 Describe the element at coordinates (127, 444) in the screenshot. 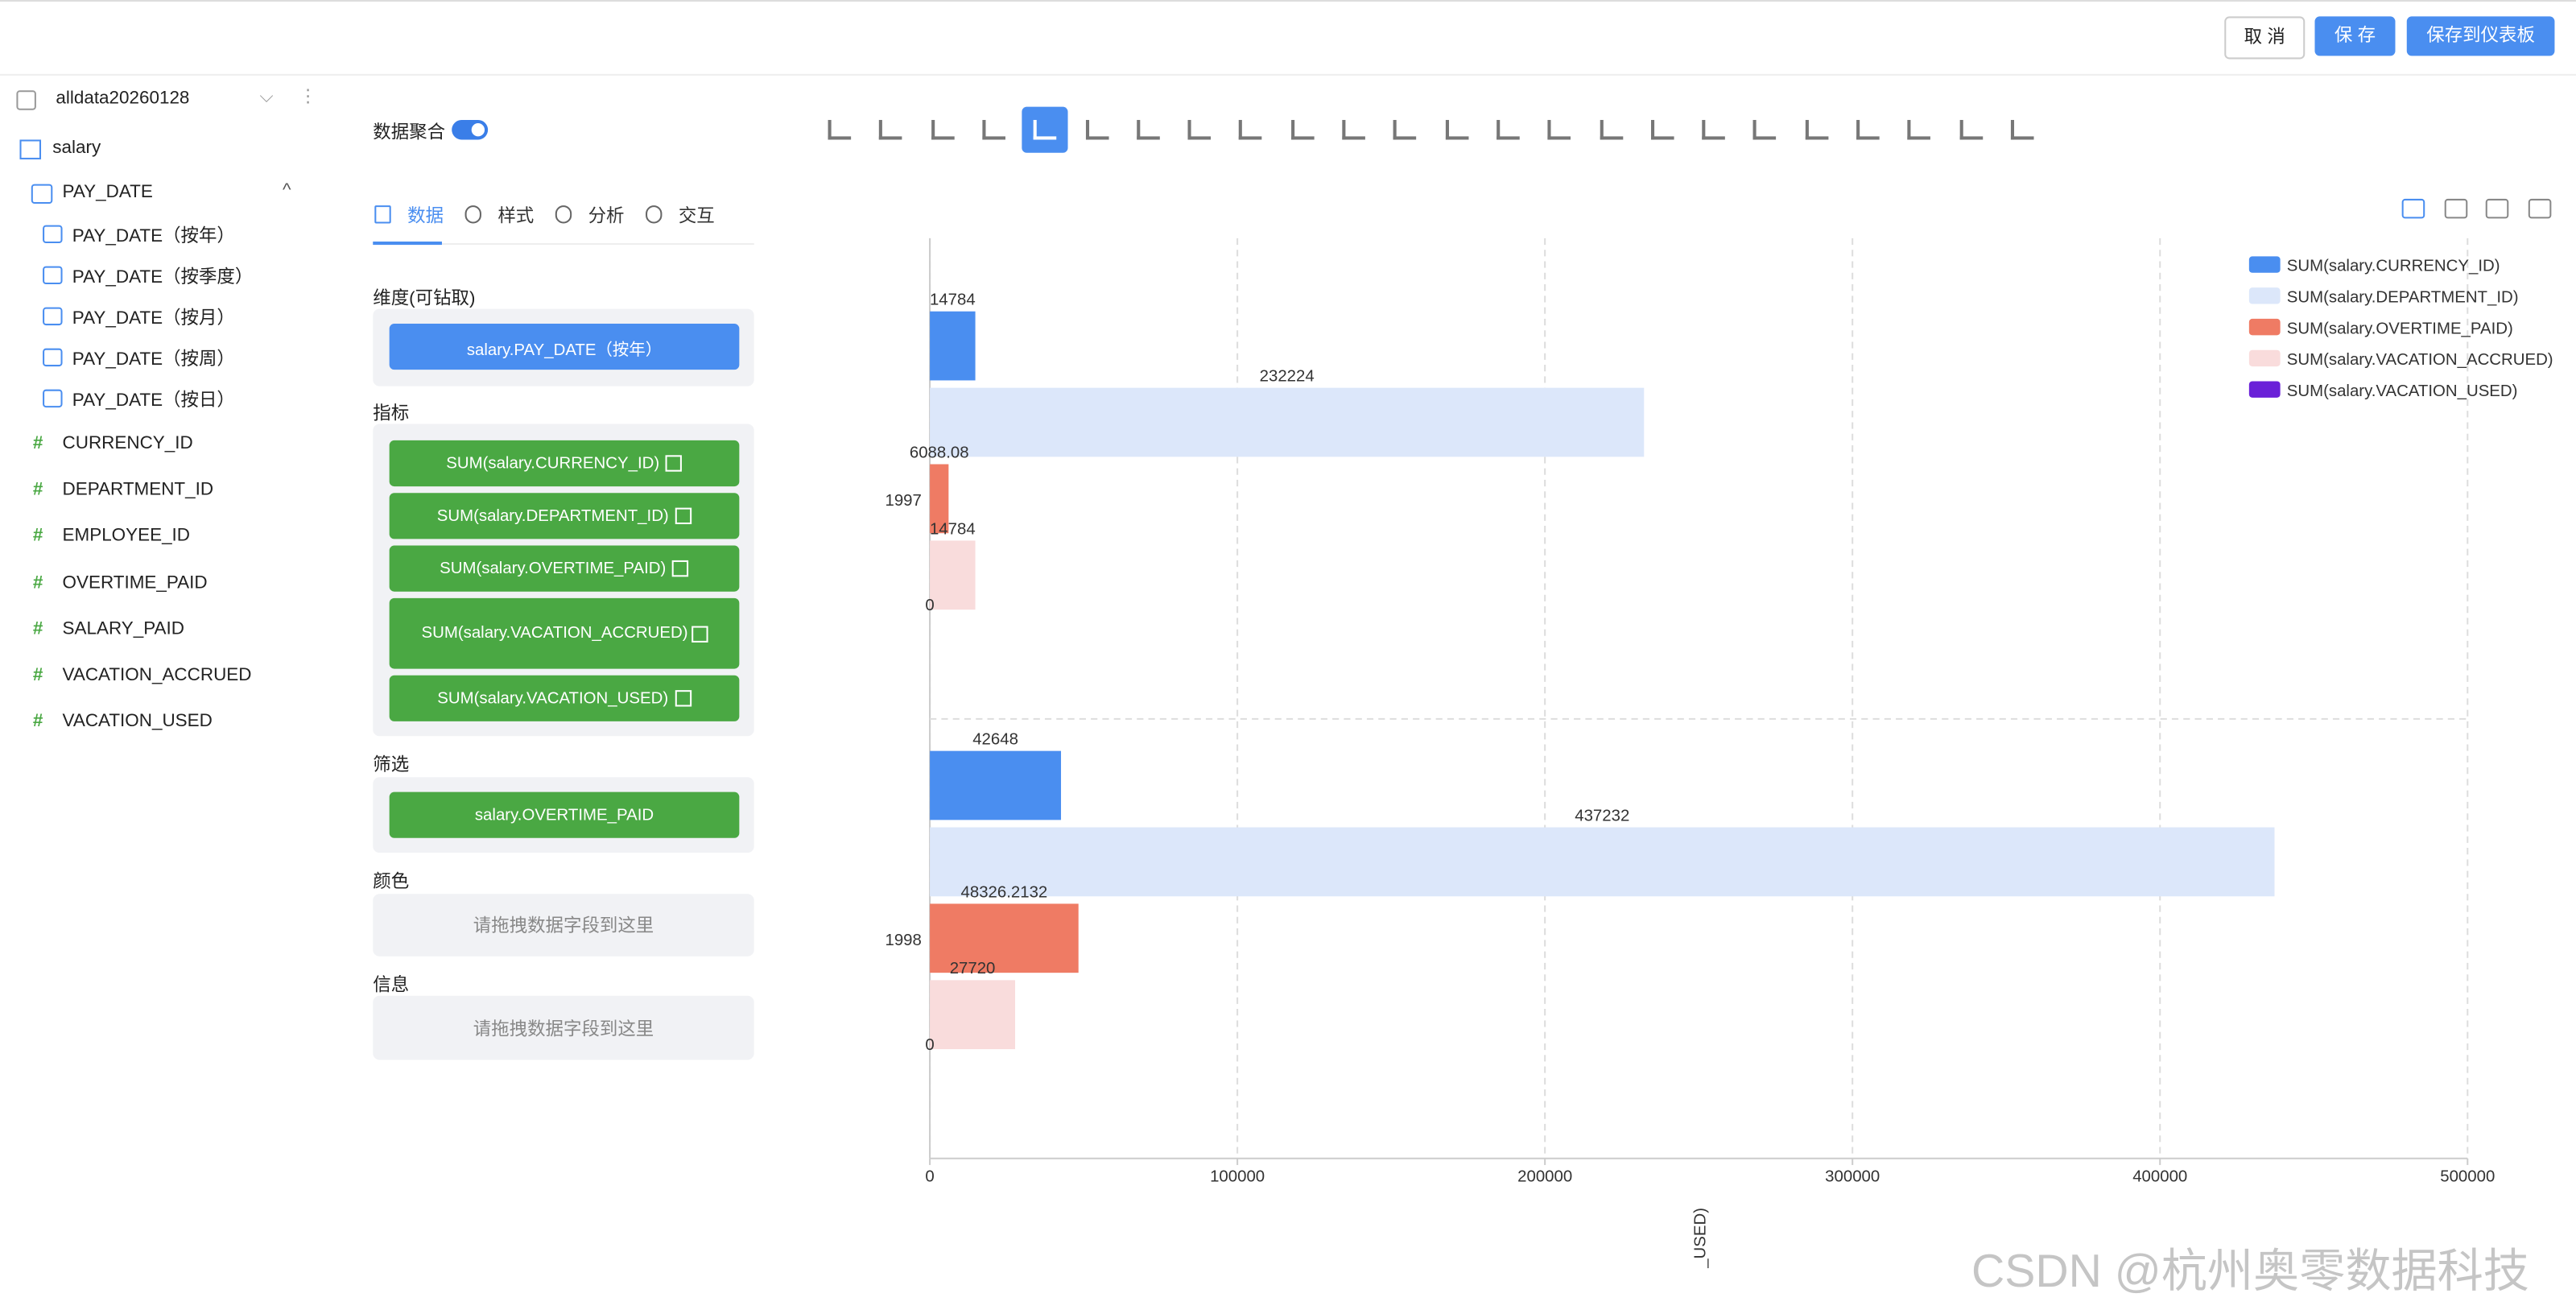

I see `measure-field: CURRENCY_ID` at that location.